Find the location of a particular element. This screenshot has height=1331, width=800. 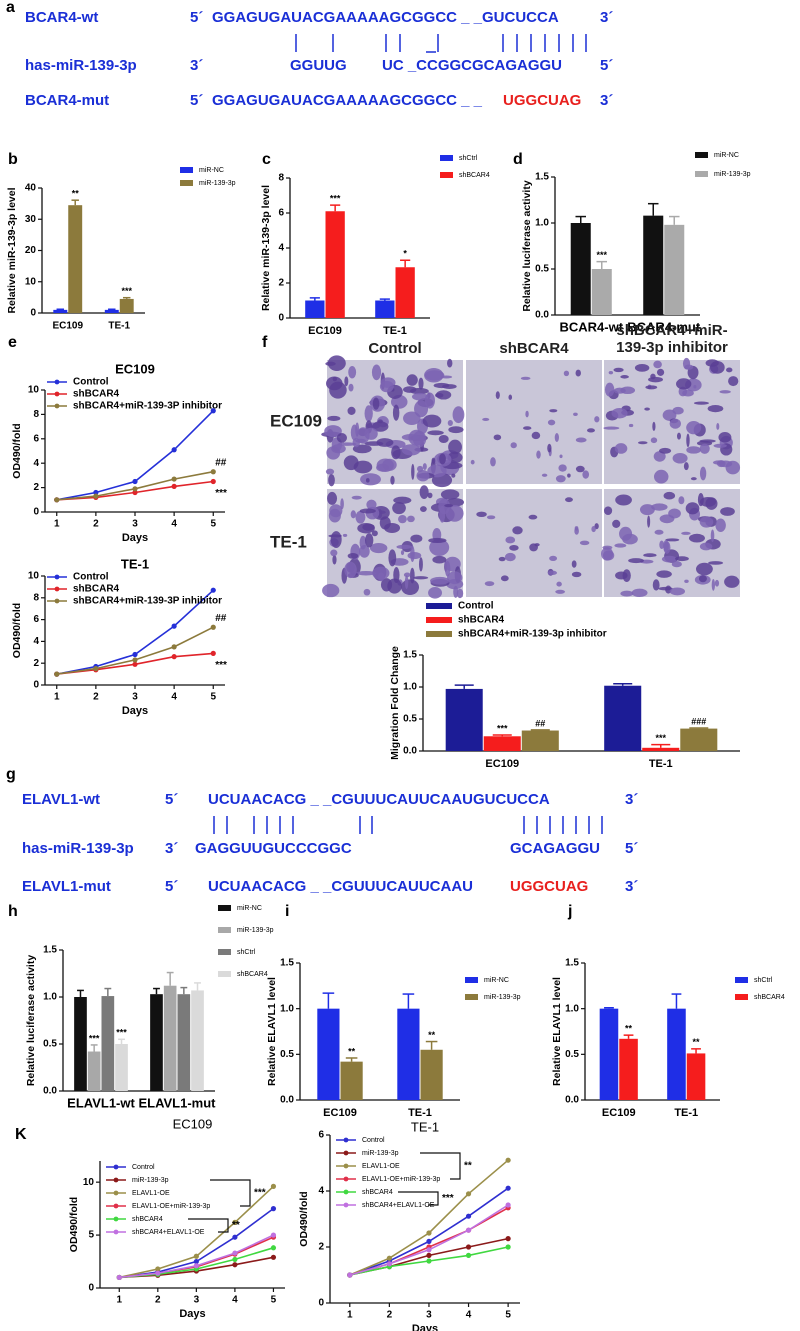

legend-label: shBCAR4+miR-139-3P inhibitor is located at coordinates (147, 601).